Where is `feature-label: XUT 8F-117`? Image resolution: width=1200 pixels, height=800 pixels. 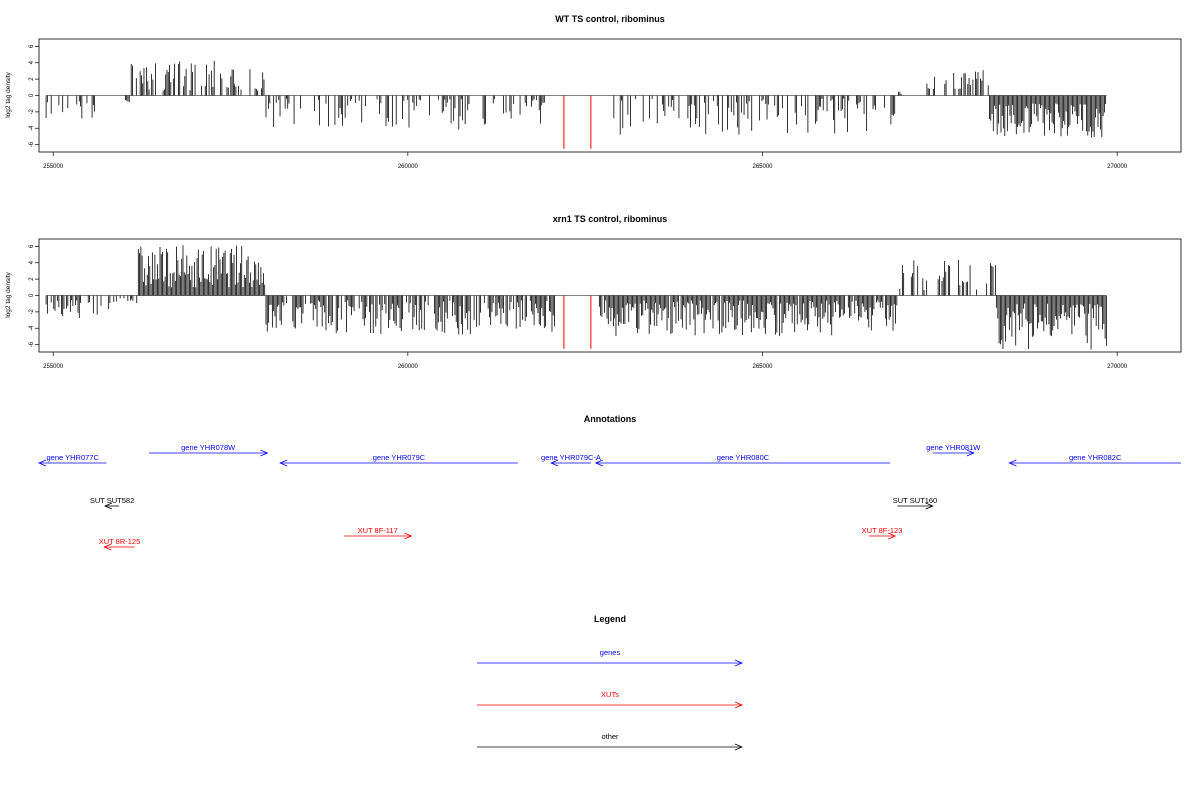 feature-label: XUT 8F-117 is located at coordinates (378, 530).